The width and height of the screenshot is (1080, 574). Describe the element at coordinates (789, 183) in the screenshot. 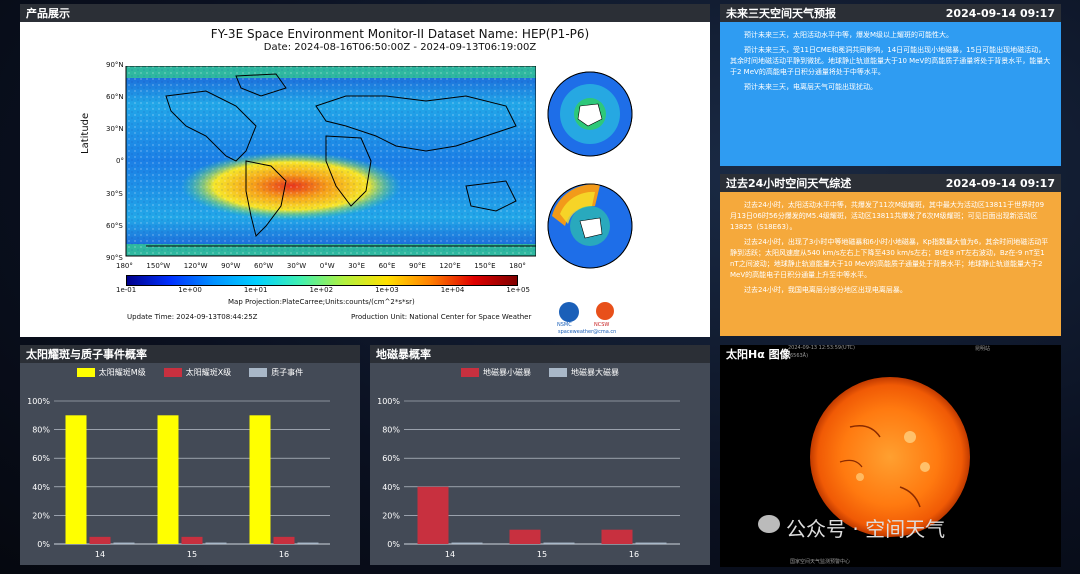

I see `summary-title: 过去24小时空间天气综述` at that location.